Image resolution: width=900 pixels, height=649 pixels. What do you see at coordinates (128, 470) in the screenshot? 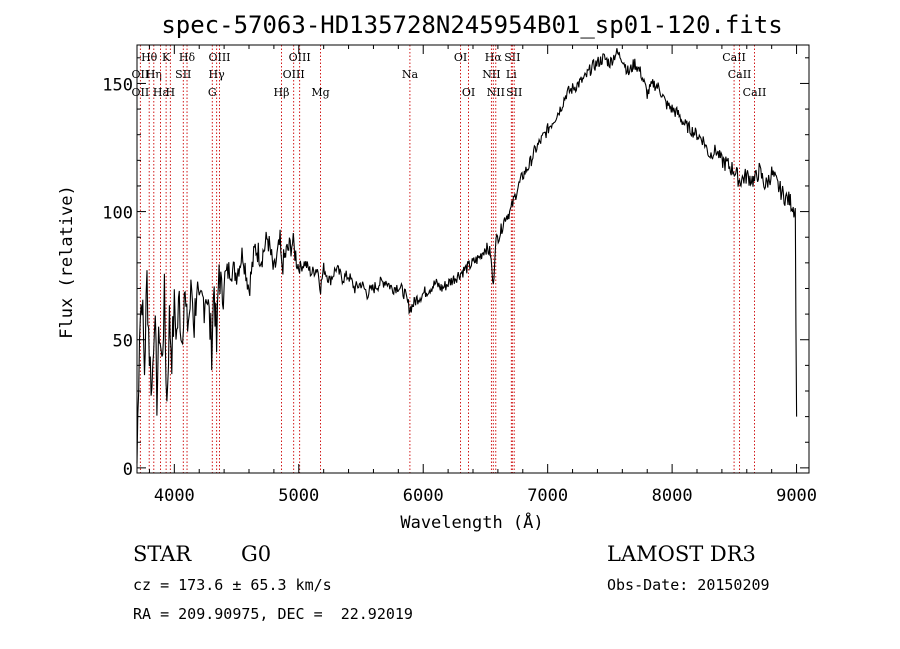
I see `y-tick-label: 0` at bounding box center [128, 470].